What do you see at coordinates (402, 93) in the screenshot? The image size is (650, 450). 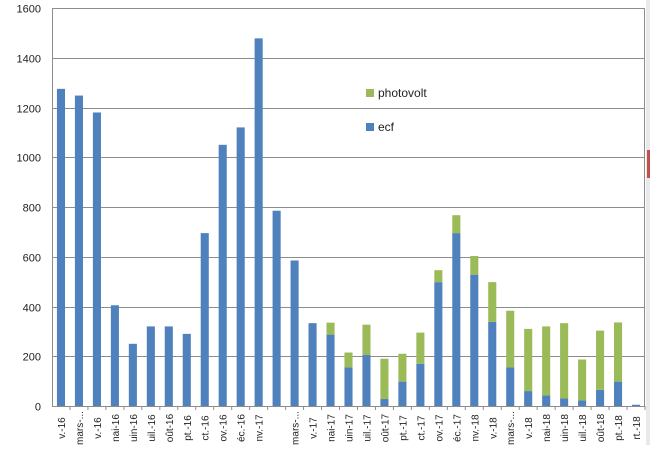 I see `legend-label-photovolt: photovolt` at bounding box center [402, 93].